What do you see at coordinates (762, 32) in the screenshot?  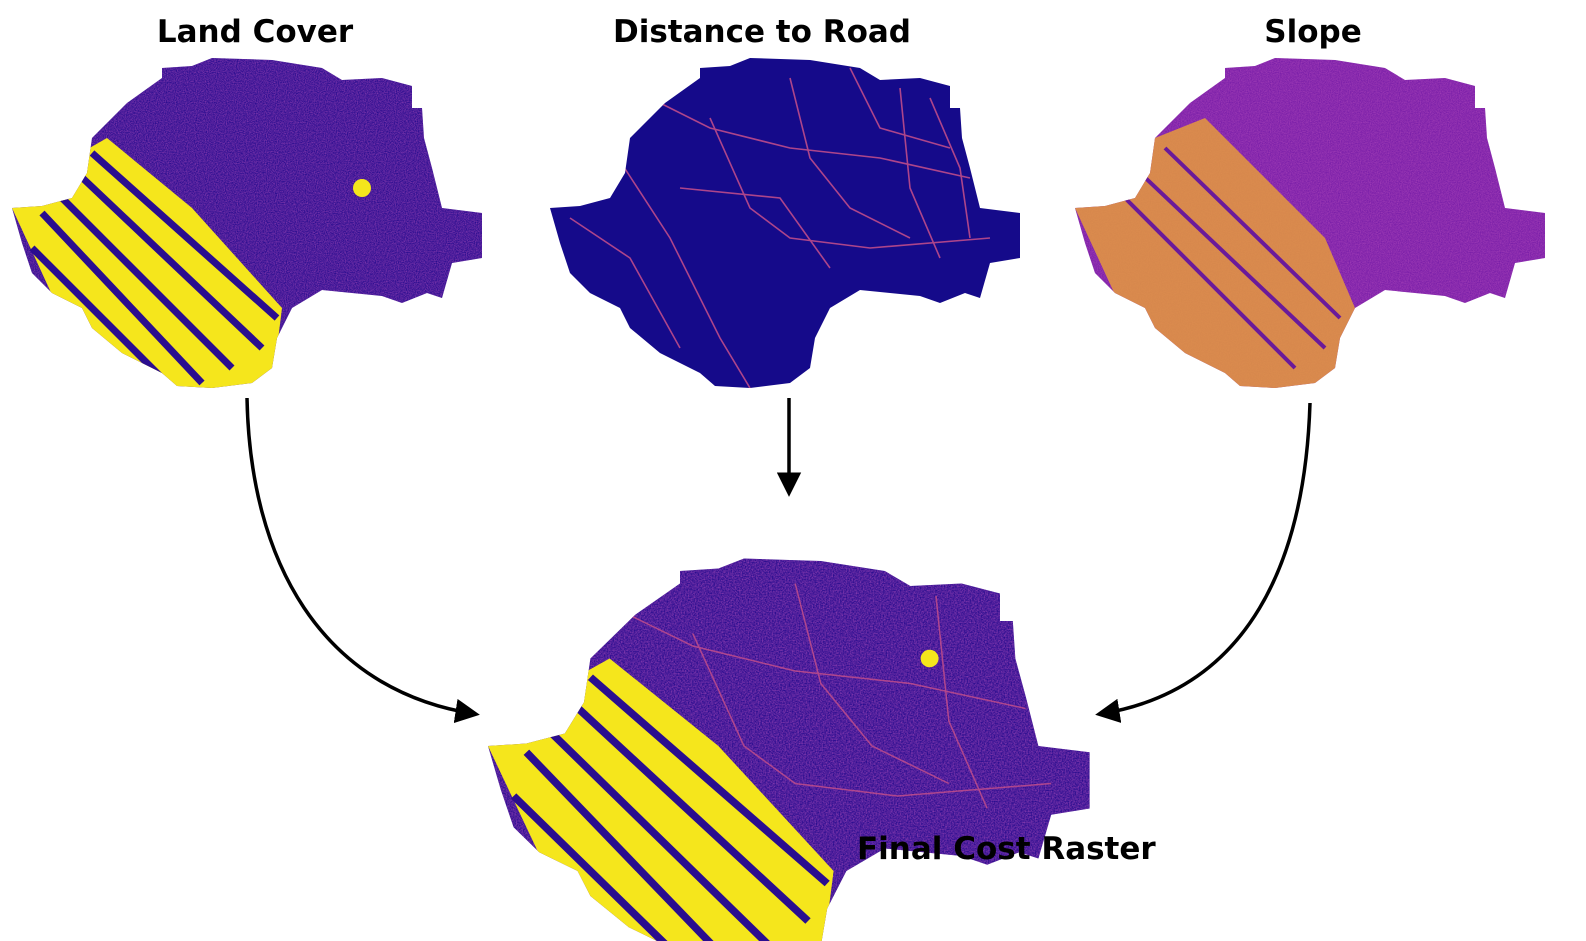 I see `distance-to-road-title: Distance to Road` at bounding box center [762, 32].